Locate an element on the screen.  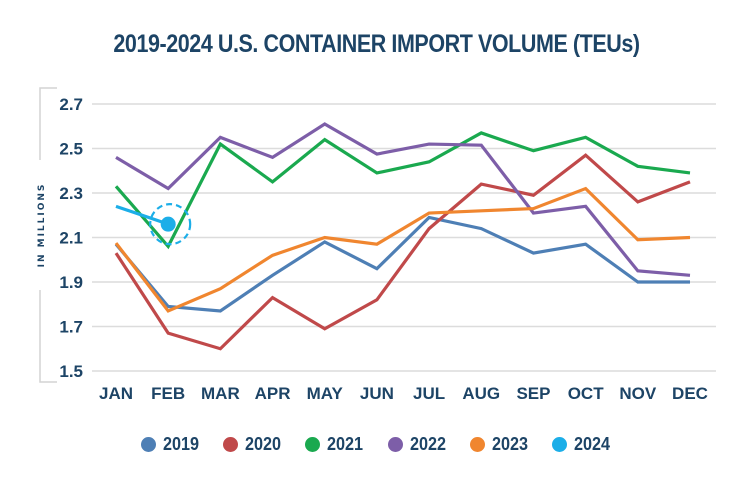
legend-label: 2024 is located at coordinates (591, 444).